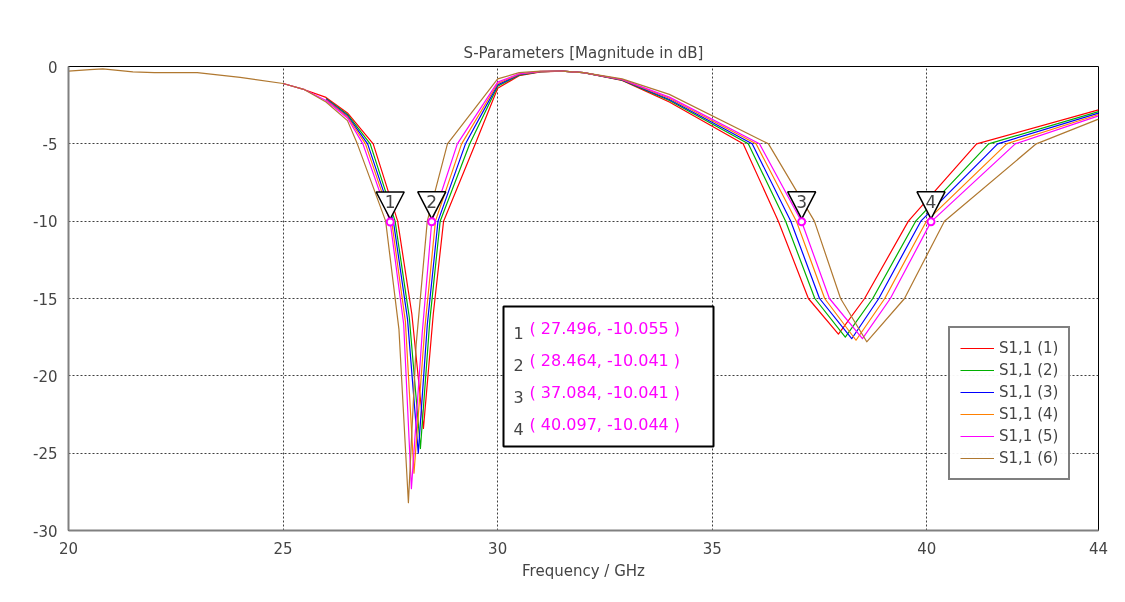  What do you see at coordinates (1029, 436) in the screenshot?
I see `legend-label: S1,1 (5)` at bounding box center [1029, 436].